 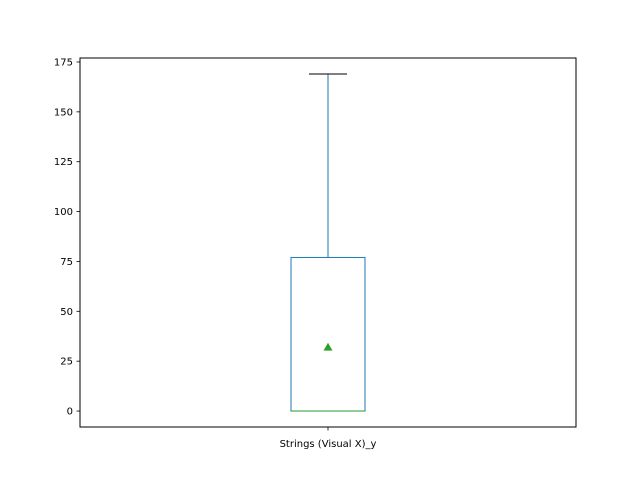 What do you see at coordinates (66, 312) in the screenshot?
I see `y-tick-label: 50` at bounding box center [66, 312].